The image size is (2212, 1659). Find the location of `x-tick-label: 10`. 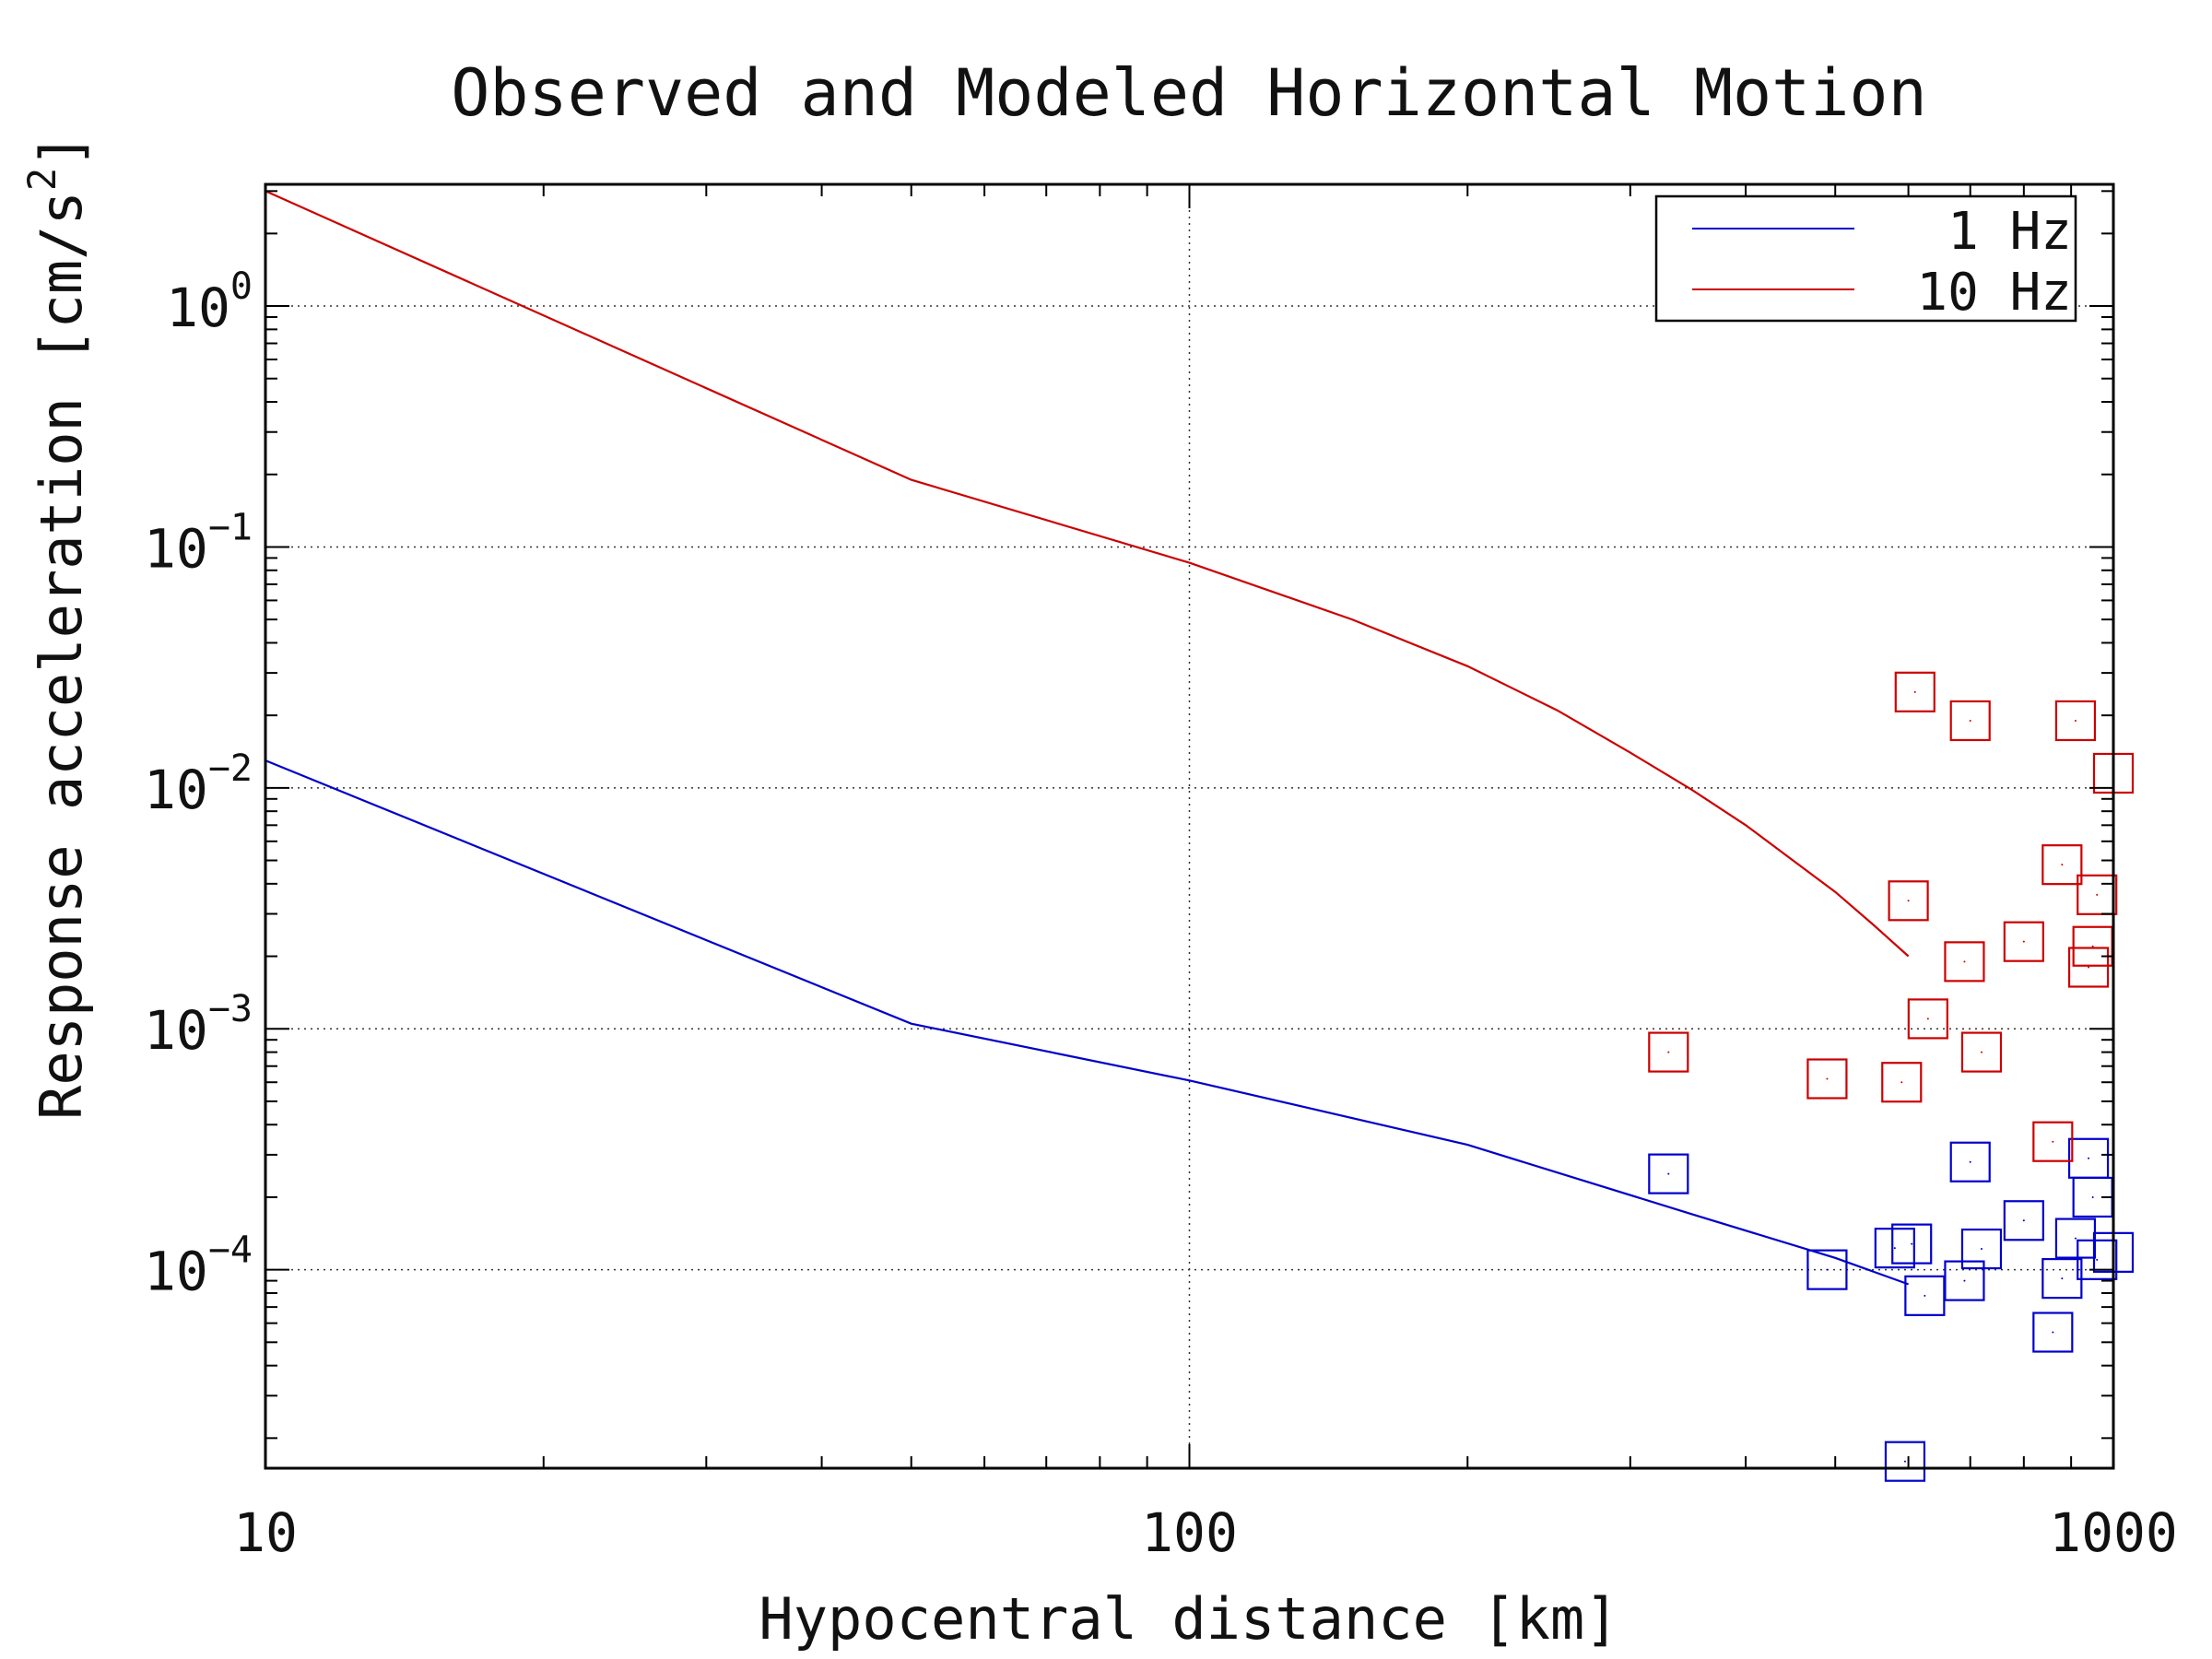

x-tick-label: 10 is located at coordinates (265, 1532).